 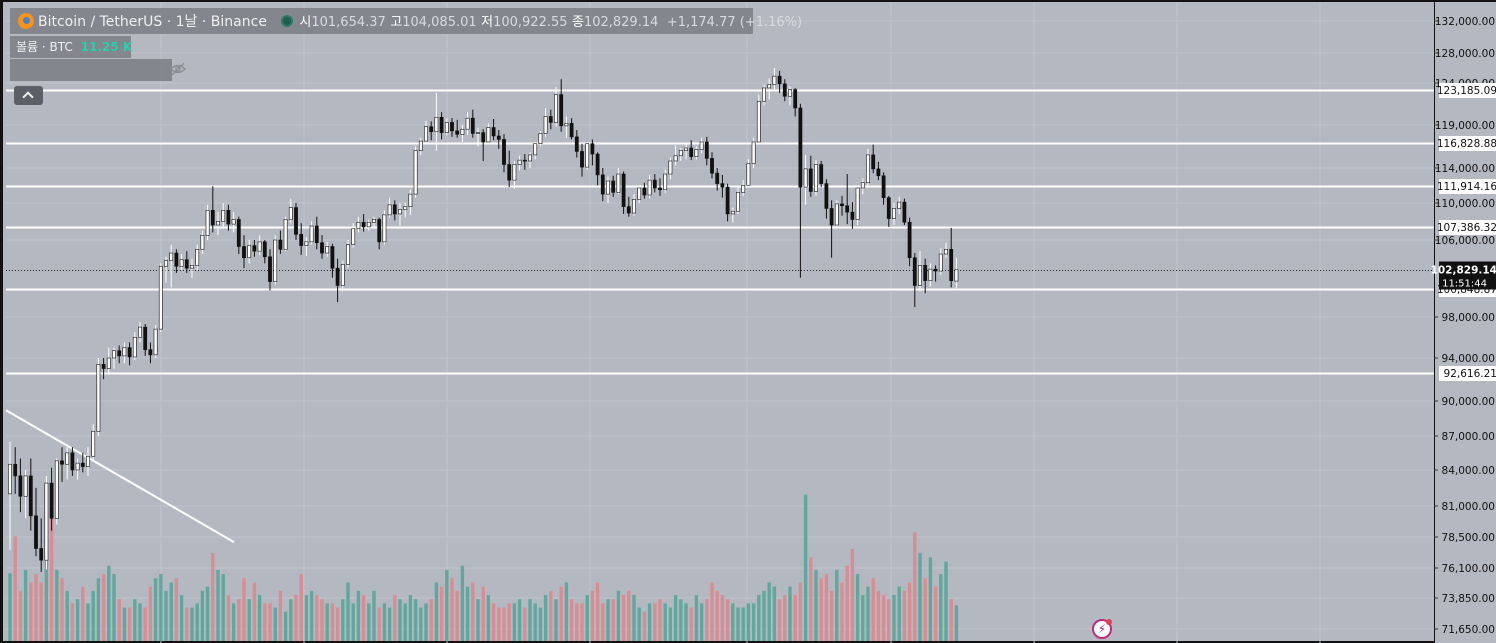 What do you see at coordinates (178, 69) in the screenshot?
I see `eye-off-icon` at bounding box center [178, 69].